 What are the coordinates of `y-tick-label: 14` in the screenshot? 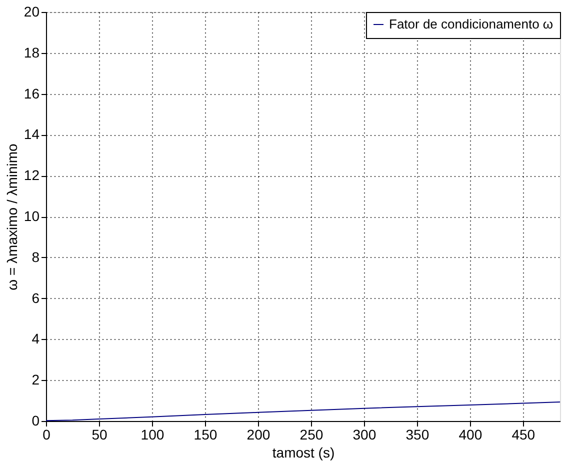 It's located at (32, 134).